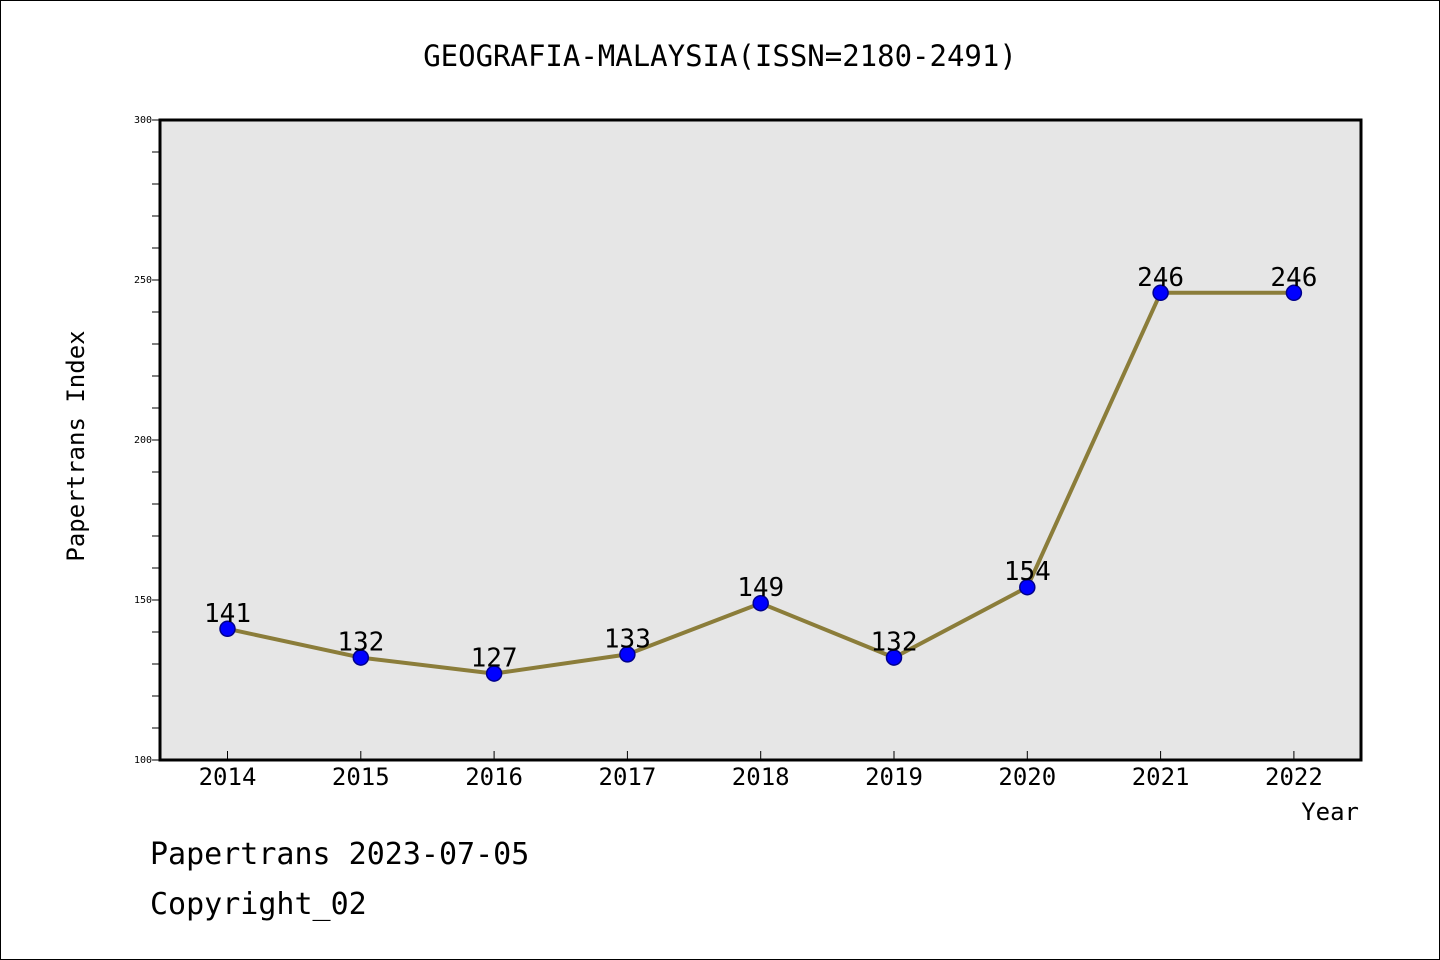  What do you see at coordinates (761, 777) in the screenshot?
I see `x-tick-label: 2018` at bounding box center [761, 777].